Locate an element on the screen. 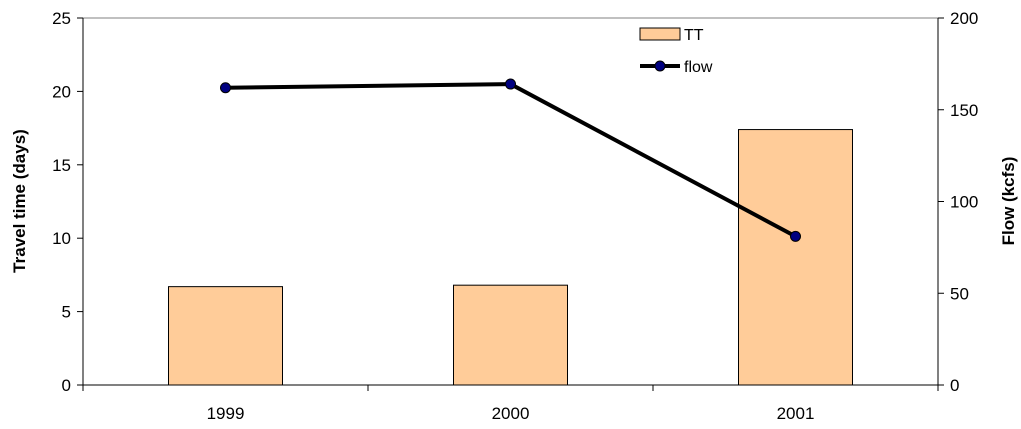 This screenshot has width=1021, height=429. bar-tt-2000 is located at coordinates (510, 335).